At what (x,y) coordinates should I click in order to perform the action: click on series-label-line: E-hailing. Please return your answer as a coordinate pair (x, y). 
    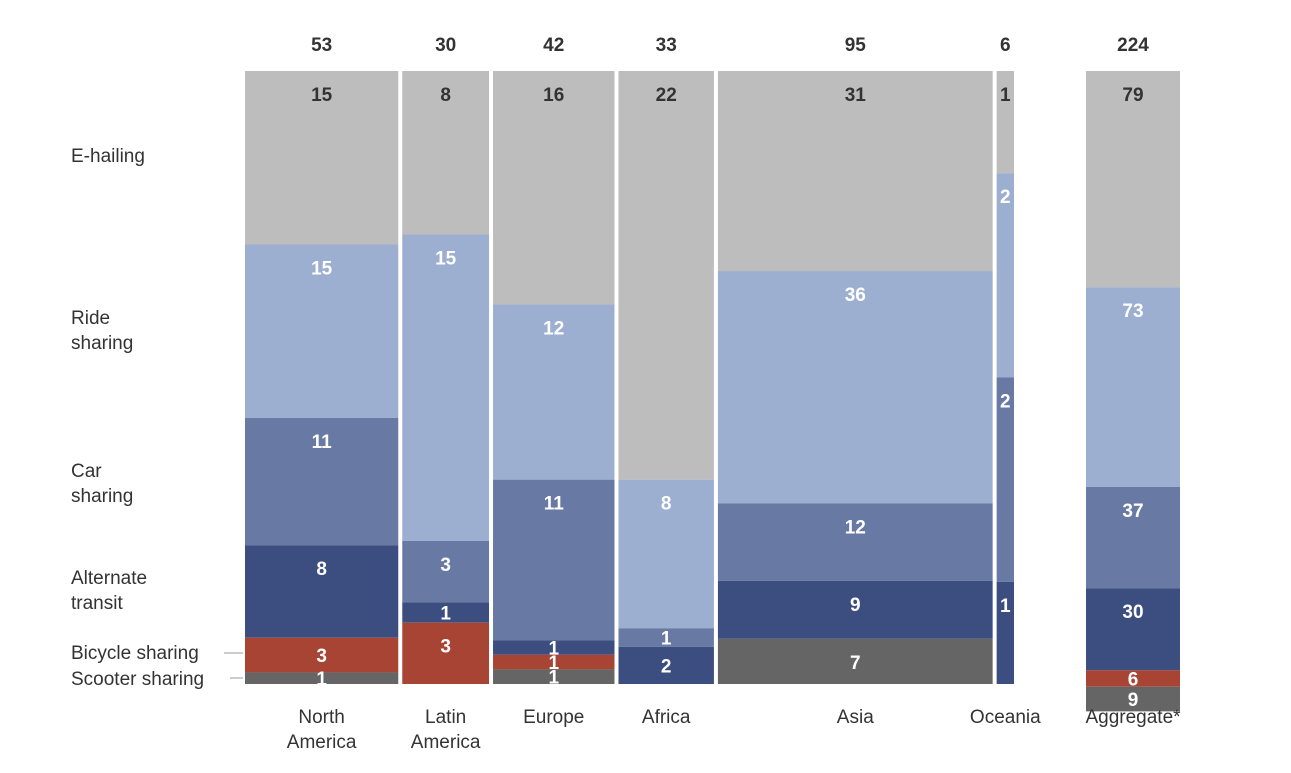
    Looking at the image, I should click on (108, 156).